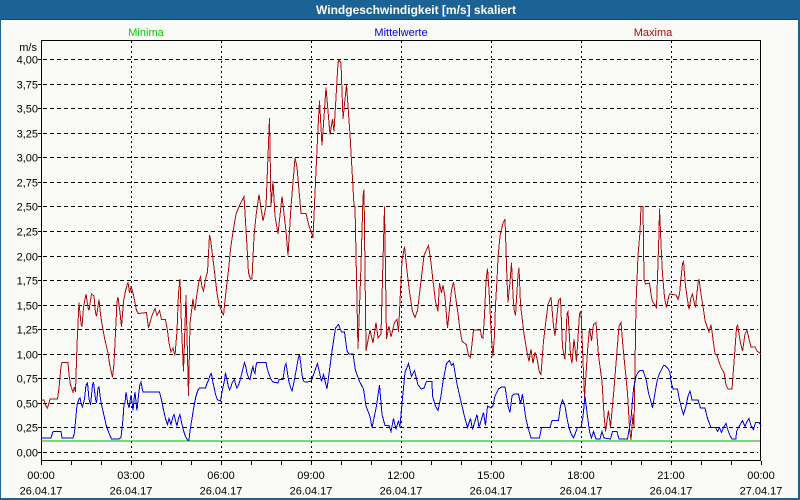 The image size is (800, 500). I want to click on svg-text: 15:00, so click(491, 476).